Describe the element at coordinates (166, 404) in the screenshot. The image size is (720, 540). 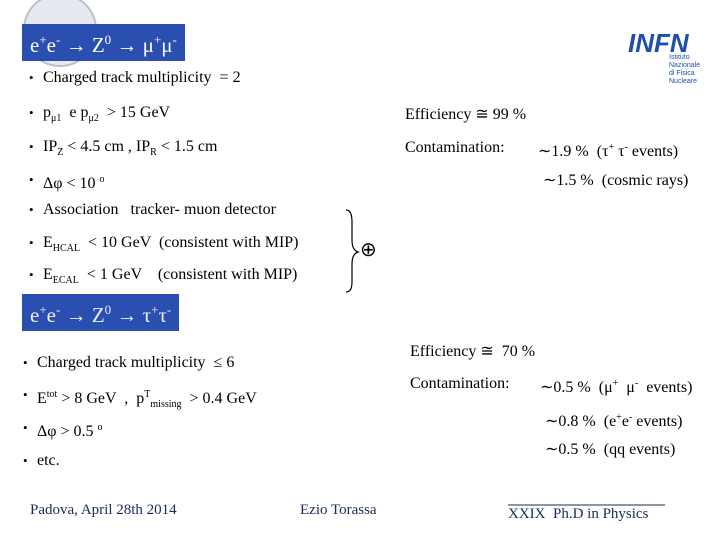
I see `text-segment: missing` at that location.